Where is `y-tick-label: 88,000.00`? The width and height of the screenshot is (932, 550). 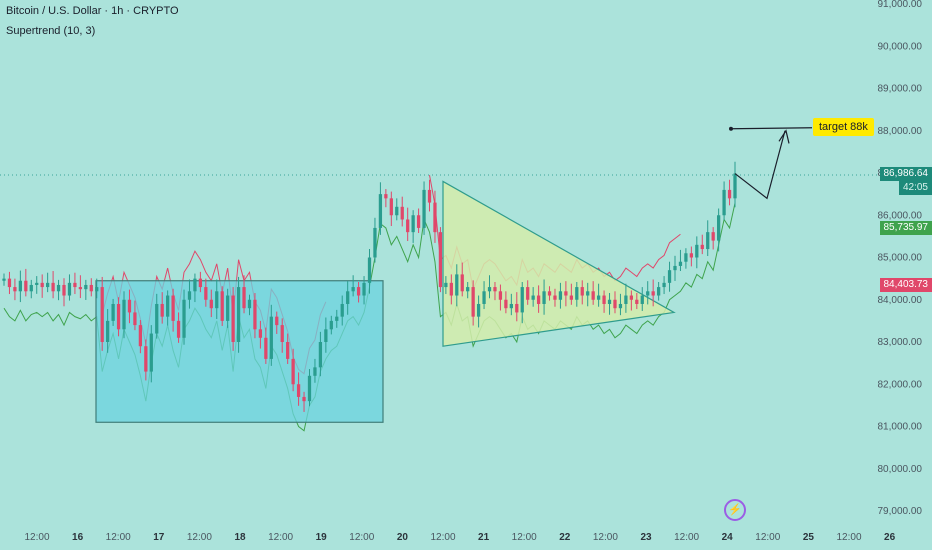
y-tick-label: 88,000.00 is located at coordinates (900, 131).